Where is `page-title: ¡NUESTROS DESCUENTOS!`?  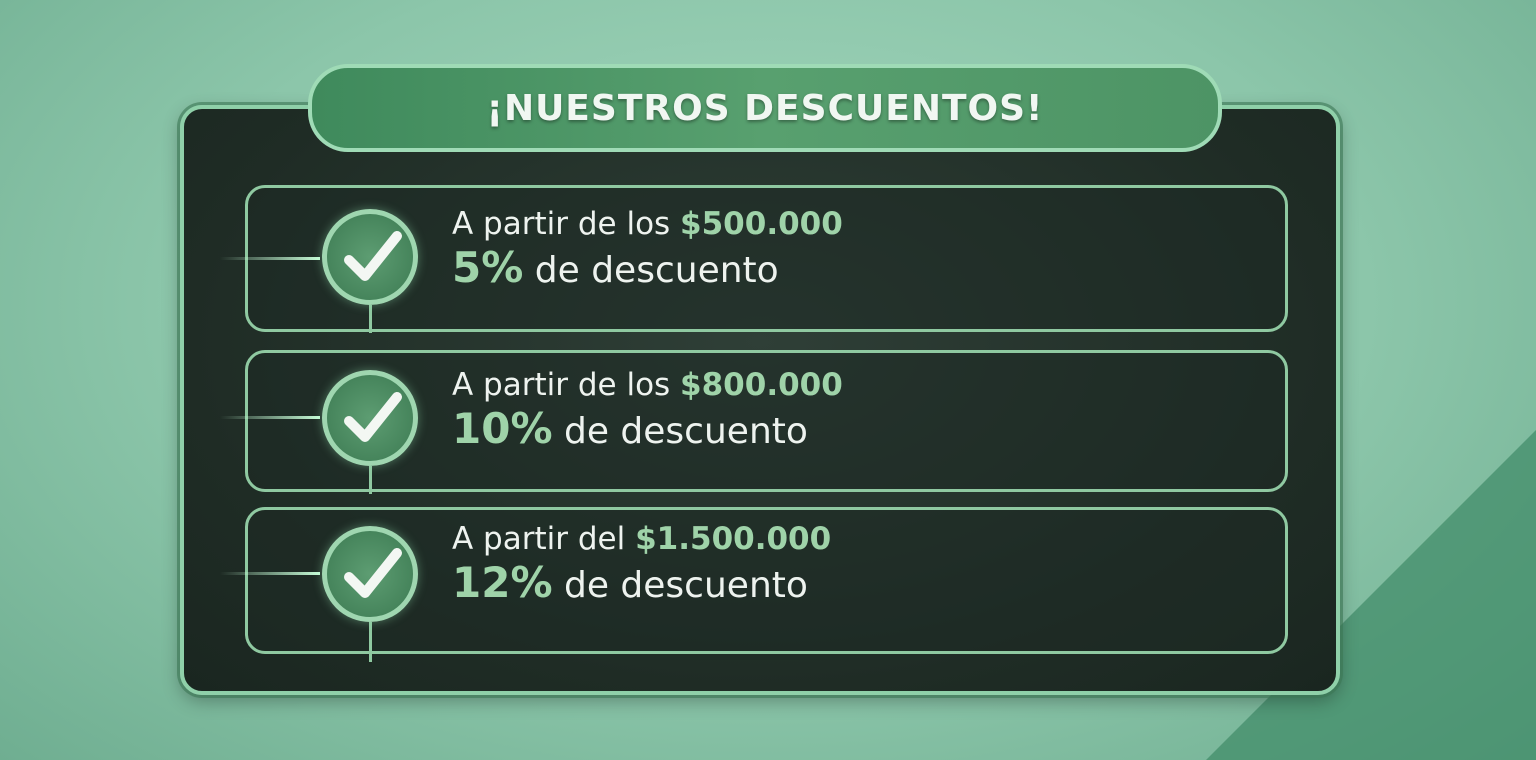 page-title: ¡NUESTROS DESCUENTOS! is located at coordinates (765, 108).